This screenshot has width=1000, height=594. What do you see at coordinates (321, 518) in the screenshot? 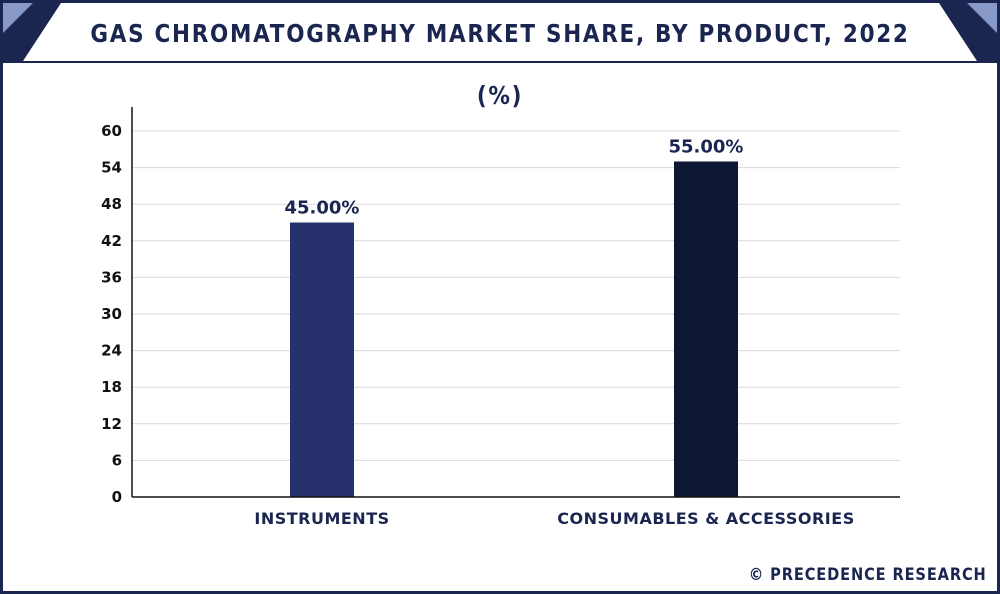
I see `category-label: INSTRUMENTS` at bounding box center [321, 518].